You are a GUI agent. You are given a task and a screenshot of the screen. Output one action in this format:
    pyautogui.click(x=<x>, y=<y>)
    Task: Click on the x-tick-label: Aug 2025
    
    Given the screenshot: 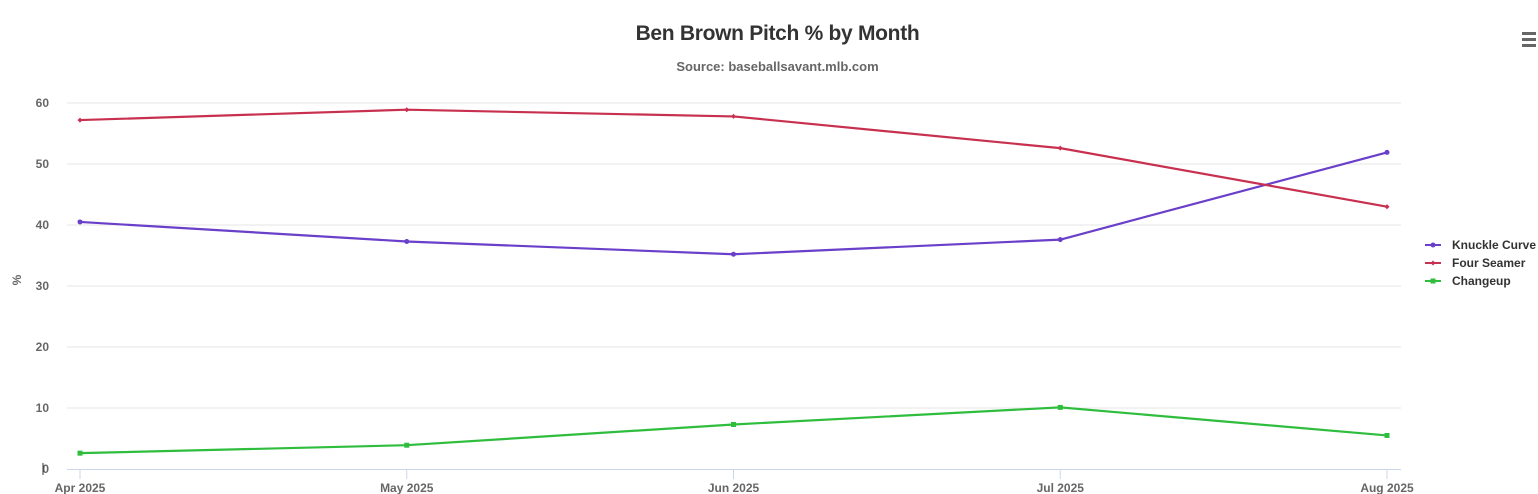 What is the action you would take?
    pyautogui.click(x=1387, y=487)
    